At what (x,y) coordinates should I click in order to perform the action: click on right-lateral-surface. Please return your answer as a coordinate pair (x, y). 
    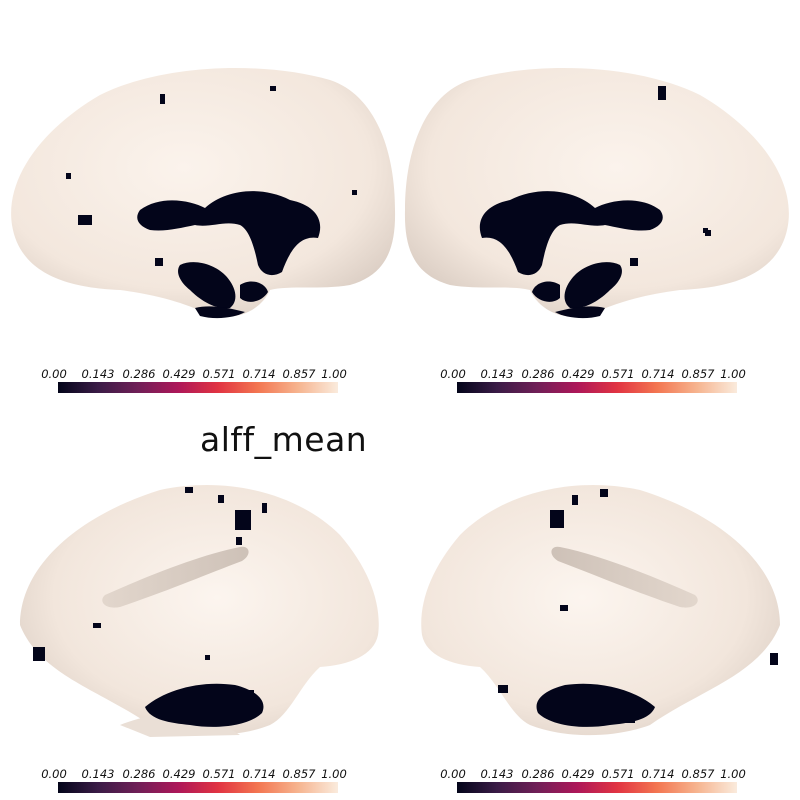
    Looking at the image, I should click on (600, 610).